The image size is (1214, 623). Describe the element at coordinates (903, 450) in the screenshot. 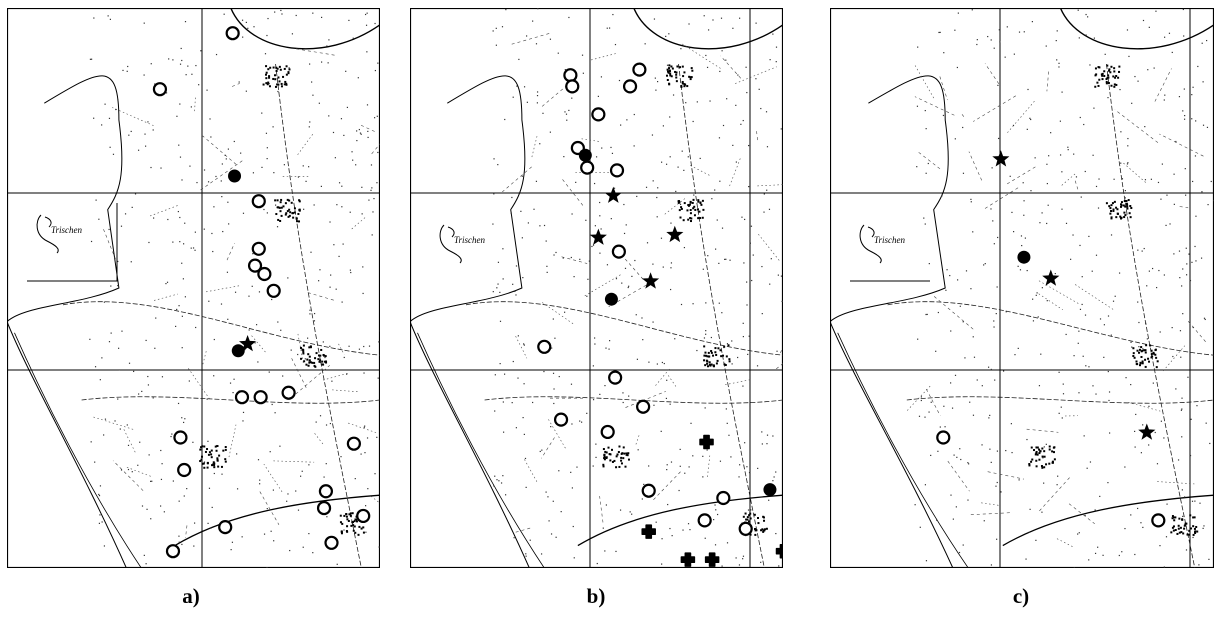

I see `dike-line` at that location.